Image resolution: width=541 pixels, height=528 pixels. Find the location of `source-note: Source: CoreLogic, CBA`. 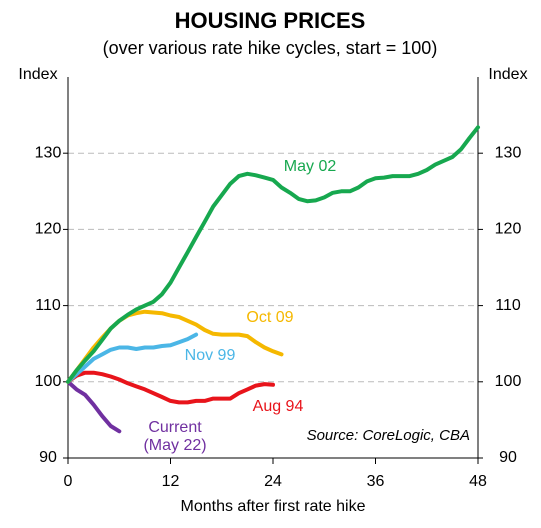

source-note: Source: CoreLogic, CBA is located at coordinates (388, 435).